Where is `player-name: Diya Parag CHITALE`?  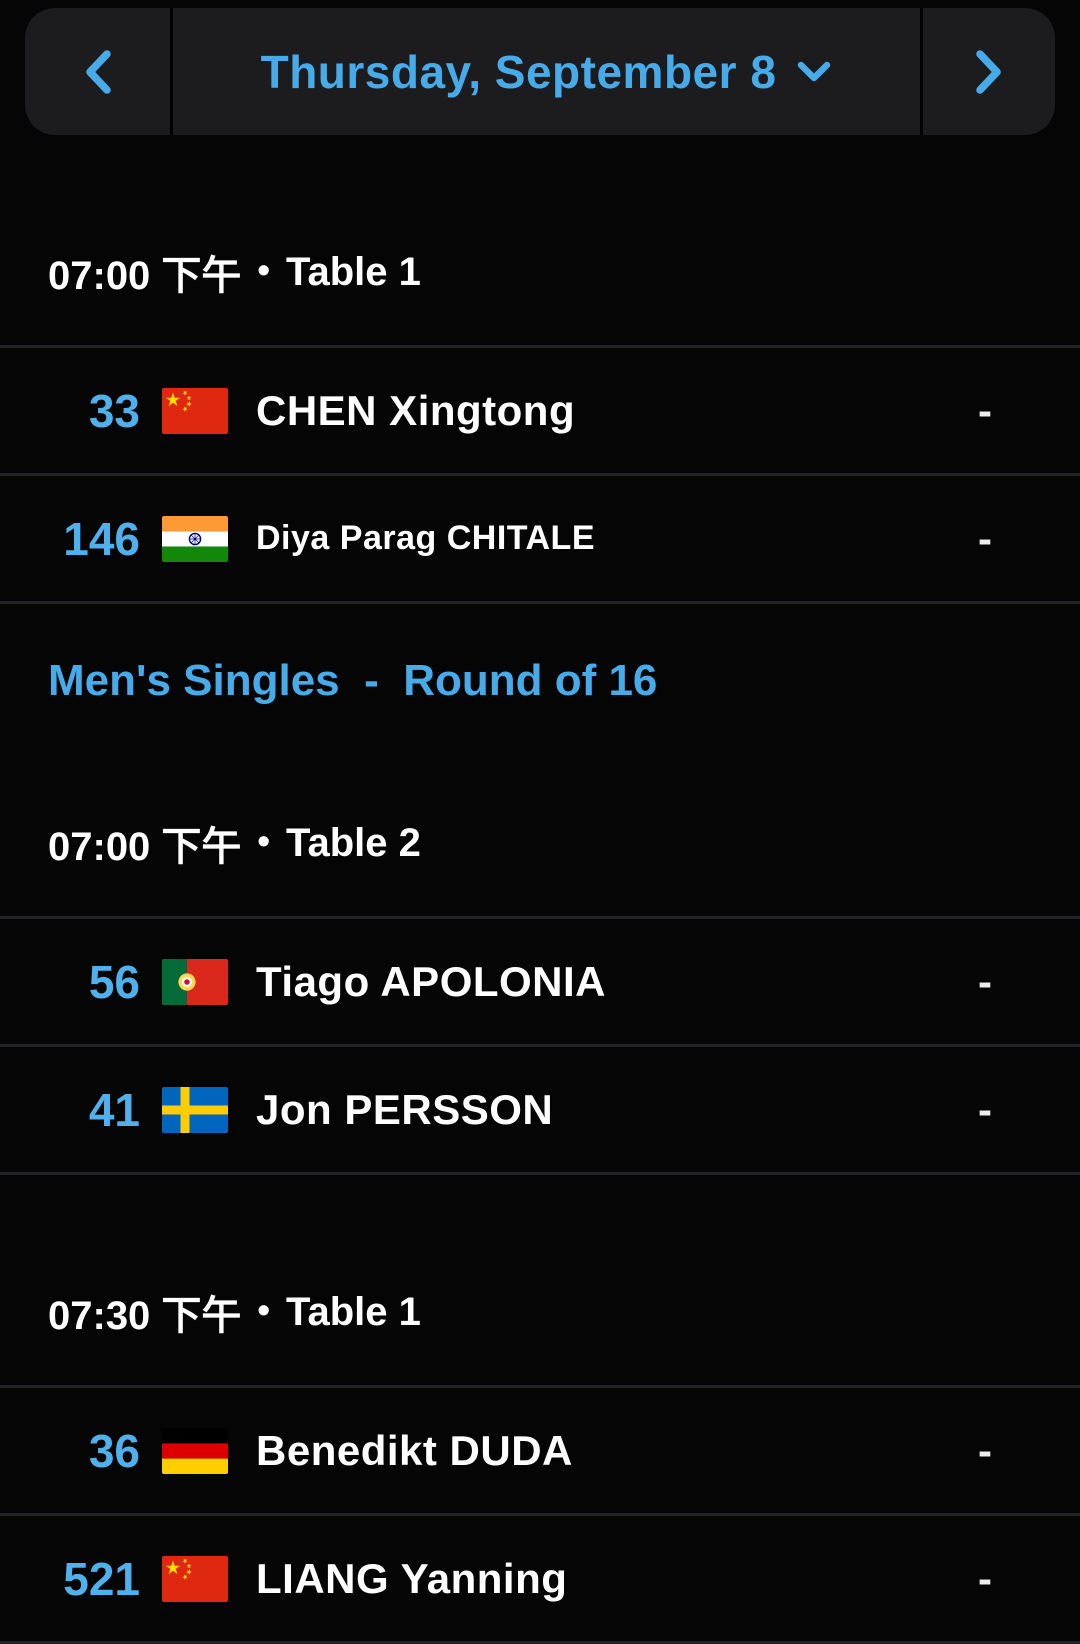 player-name: Diya Parag CHITALE is located at coordinates (426, 538).